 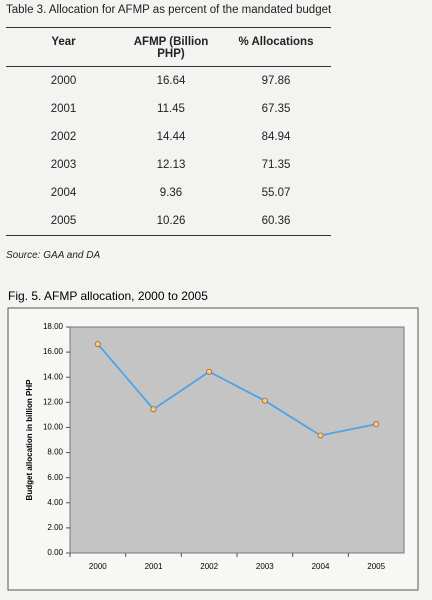 What do you see at coordinates (276, 221) in the screenshot?
I see `table-cell: 60.36` at bounding box center [276, 221].